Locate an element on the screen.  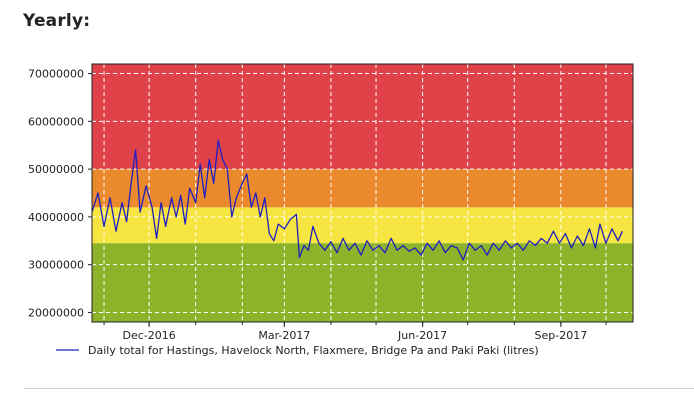
divider is located at coordinates (359, 388).